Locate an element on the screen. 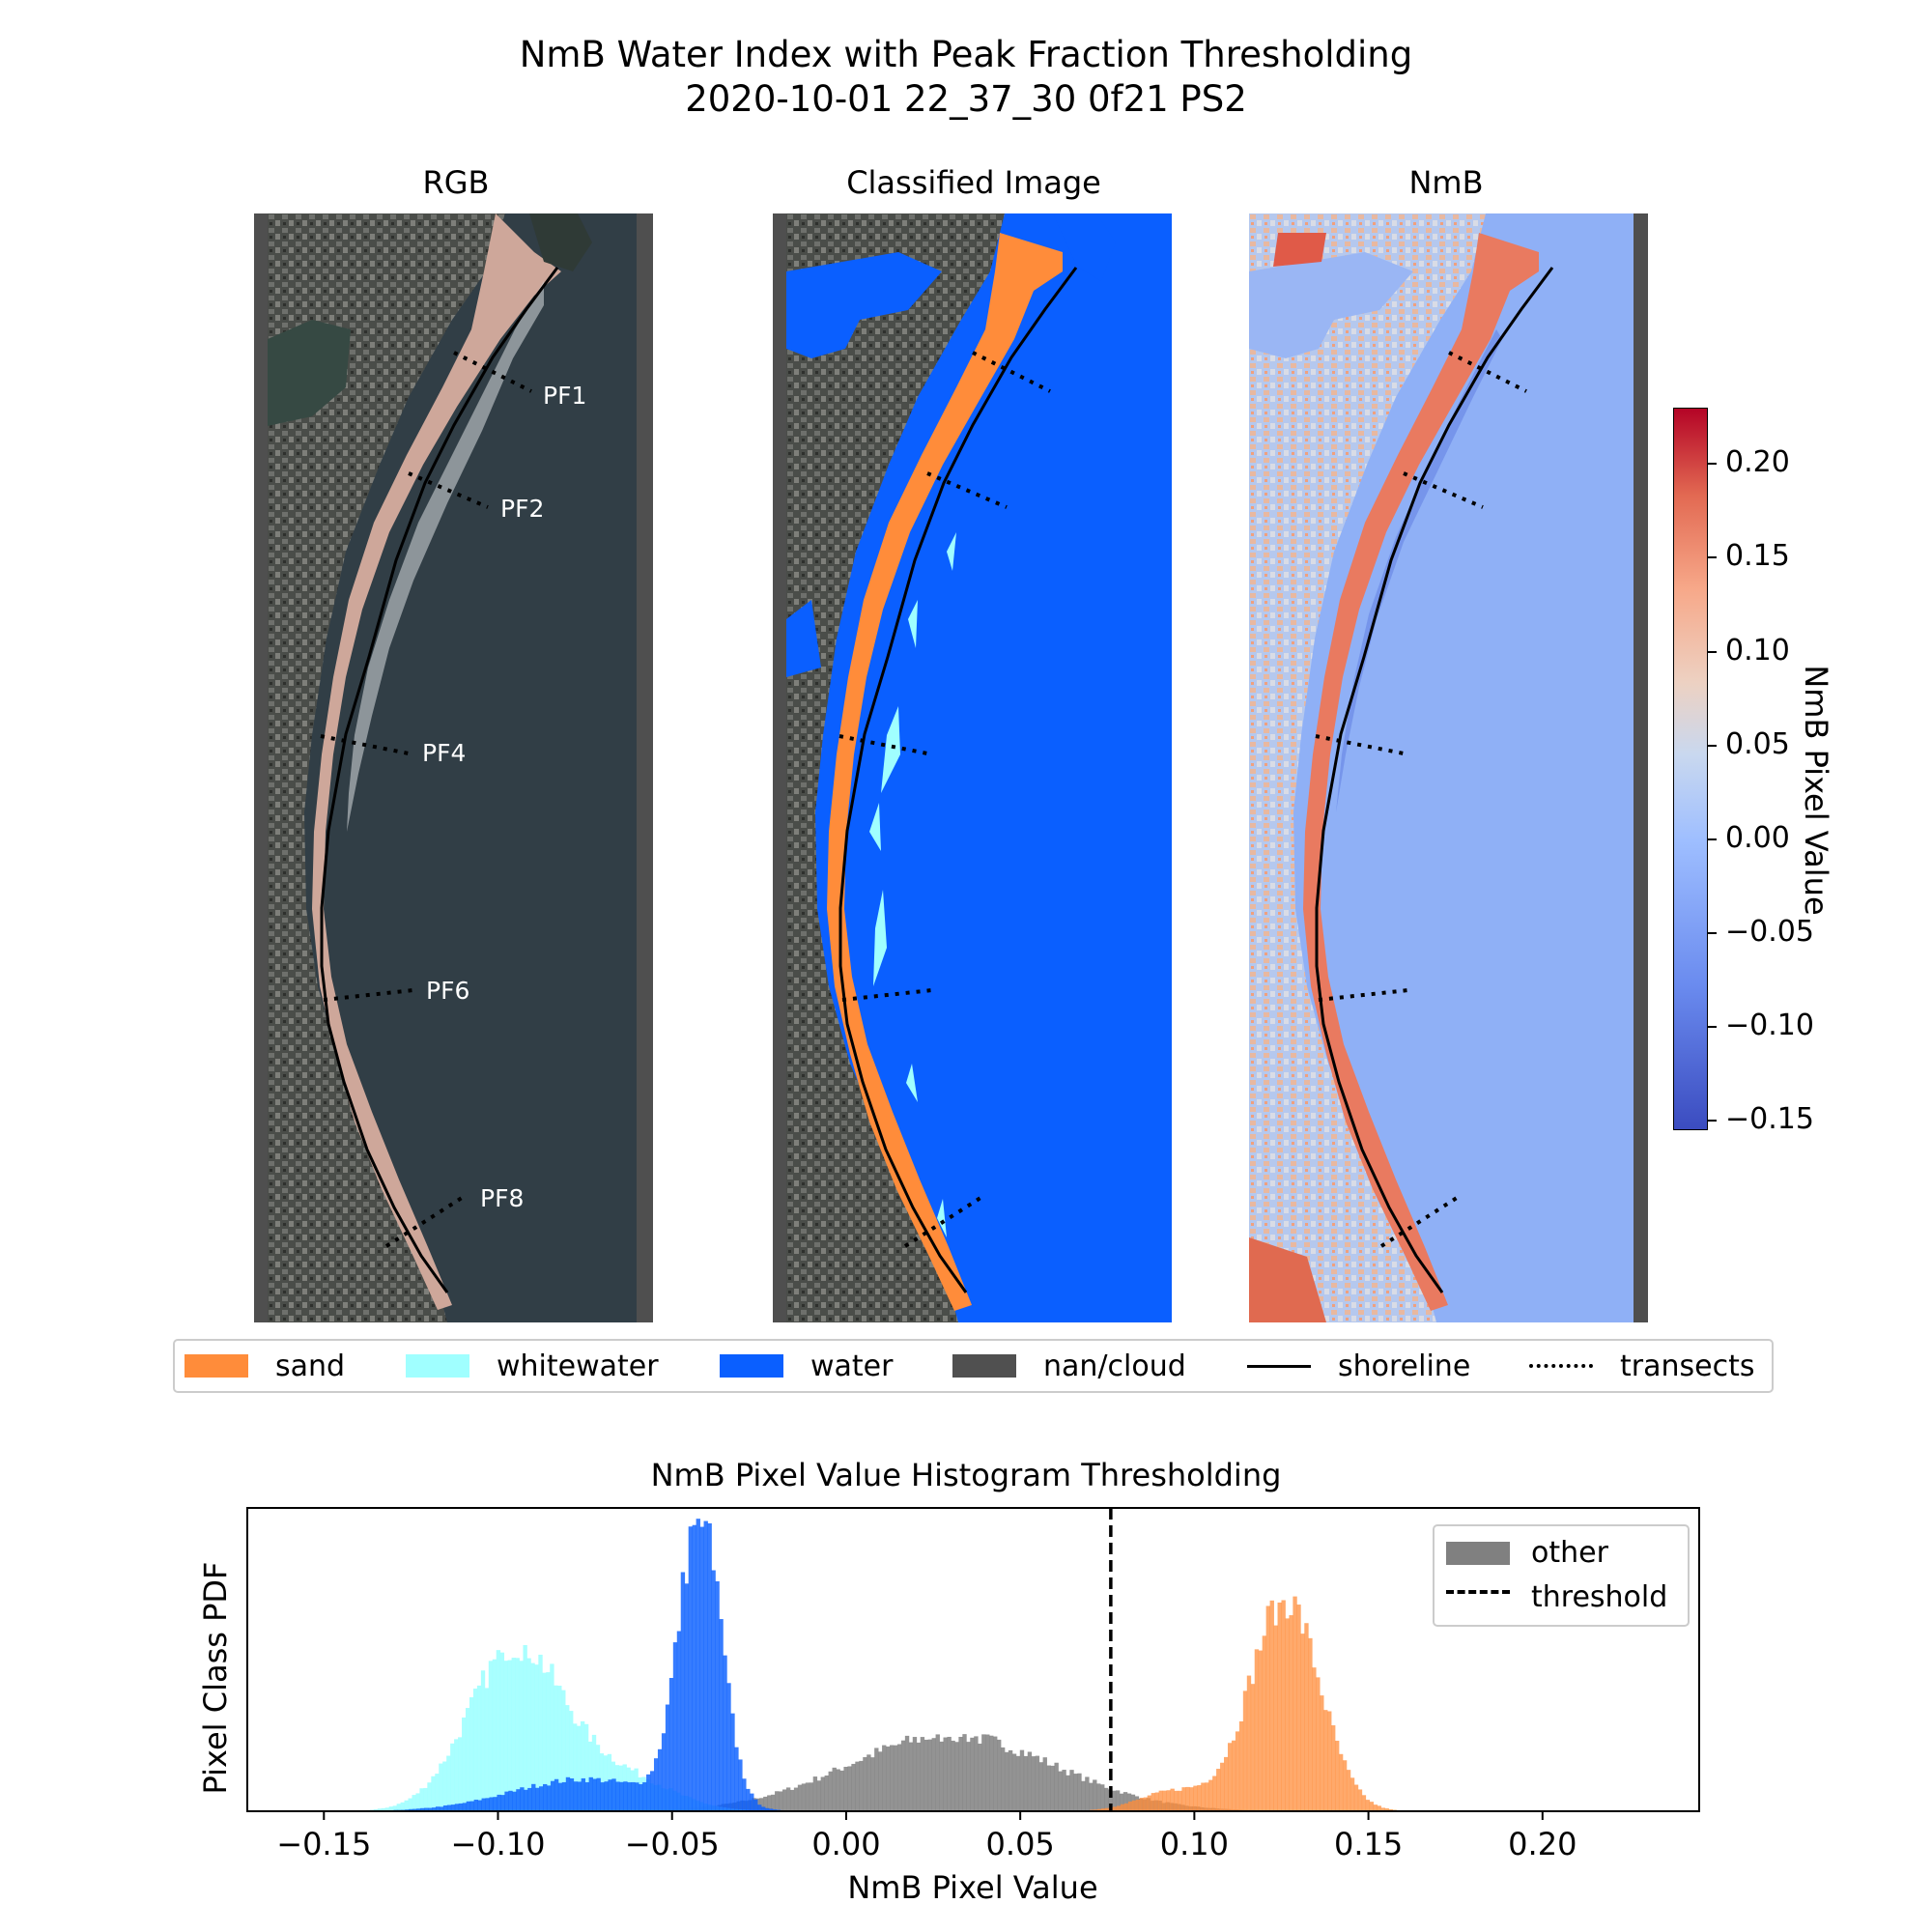  legend-label-whitewater: whitewater is located at coordinates (578, 1366).